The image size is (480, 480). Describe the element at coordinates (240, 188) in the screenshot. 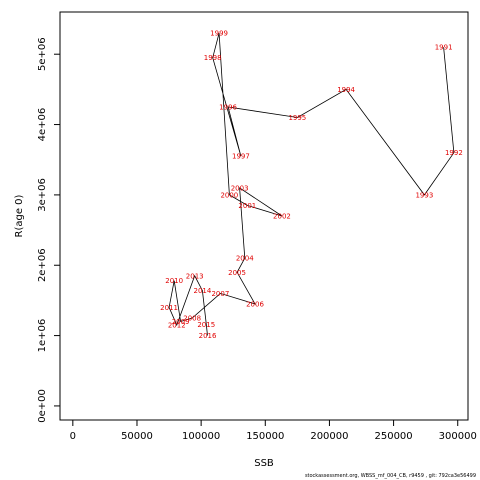

I see `year-label-2003: 2003` at that location.